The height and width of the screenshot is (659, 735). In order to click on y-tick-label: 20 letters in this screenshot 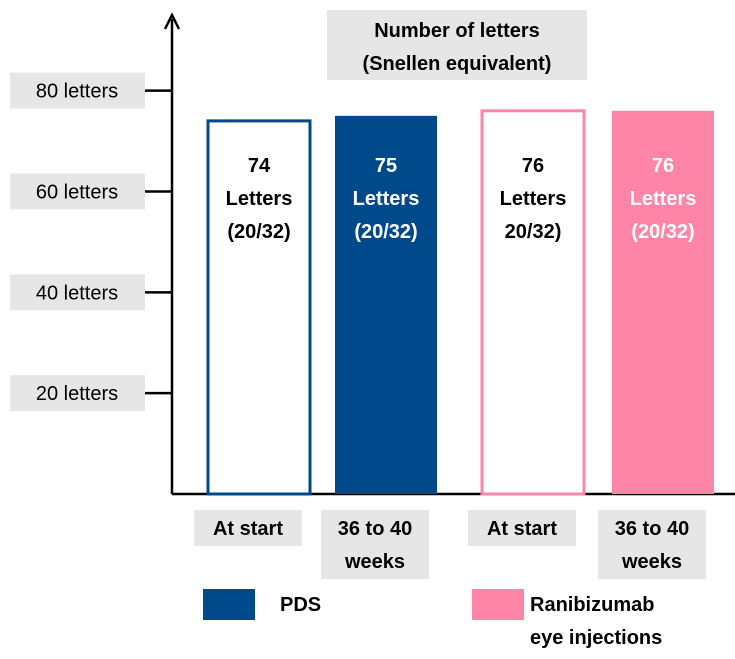, I will do `click(77, 394)`.